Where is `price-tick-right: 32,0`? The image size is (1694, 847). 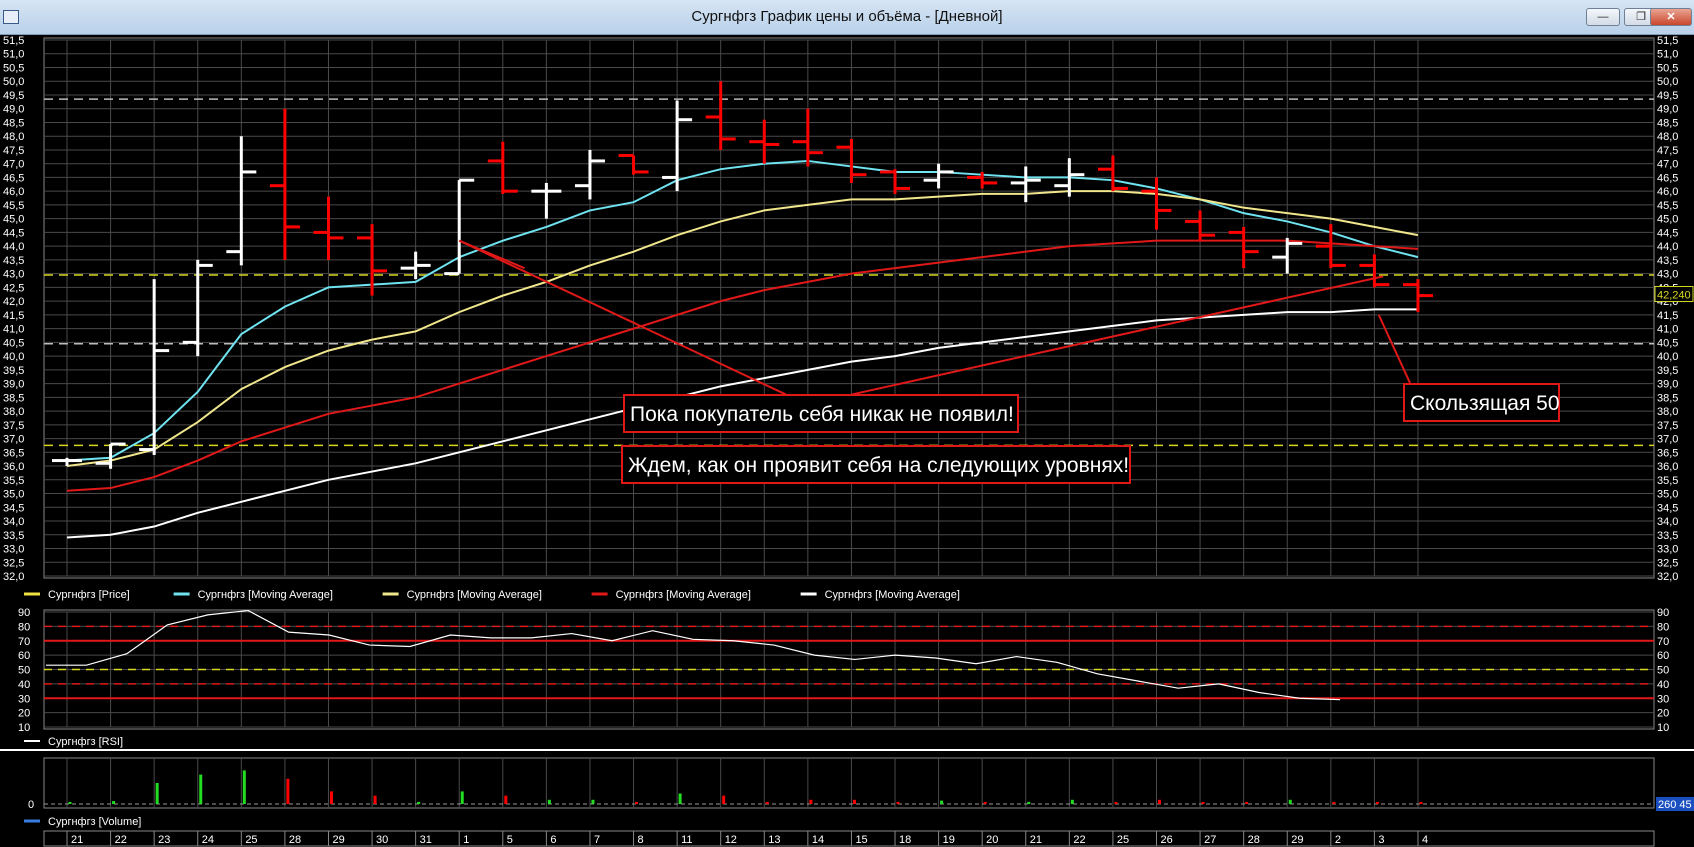 price-tick-right: 32,0 is located at coordinates (1667, 577).